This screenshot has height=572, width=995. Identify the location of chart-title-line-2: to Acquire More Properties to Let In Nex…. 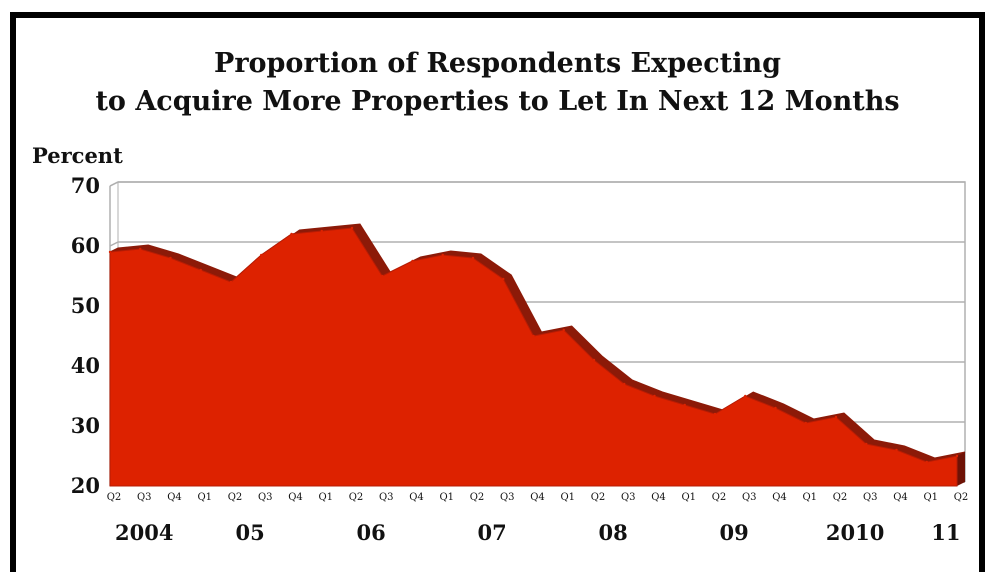
(497, 101).